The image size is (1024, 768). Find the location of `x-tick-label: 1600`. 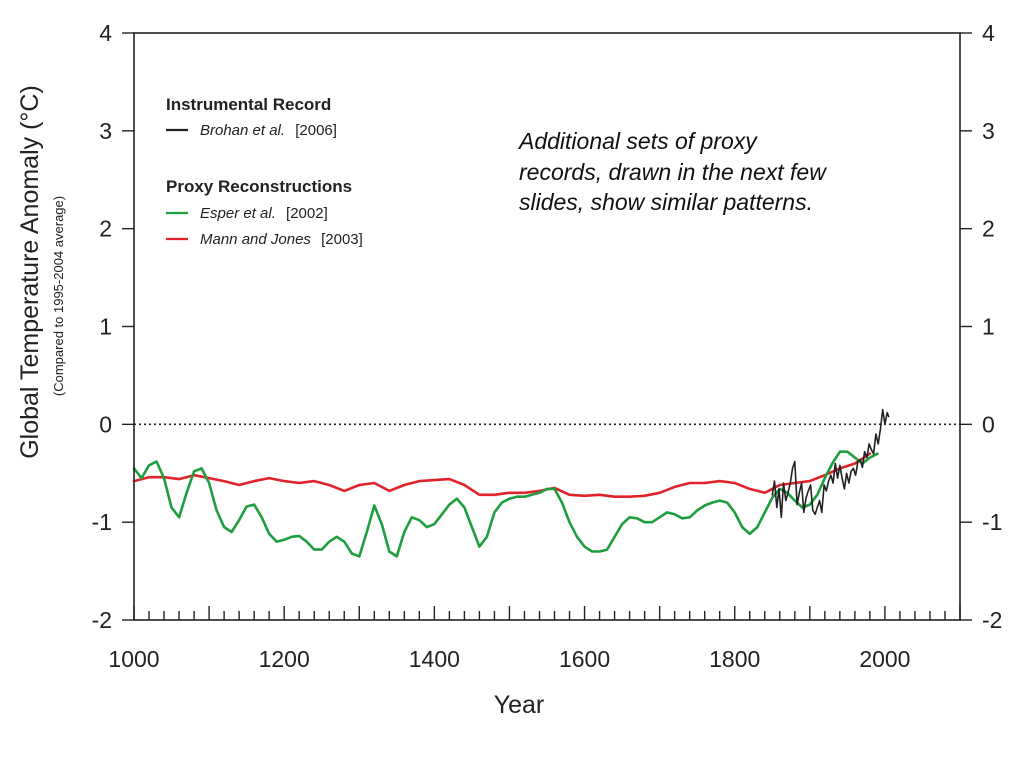

x-tick-label: 1600 is located at coordinates (584, 659).